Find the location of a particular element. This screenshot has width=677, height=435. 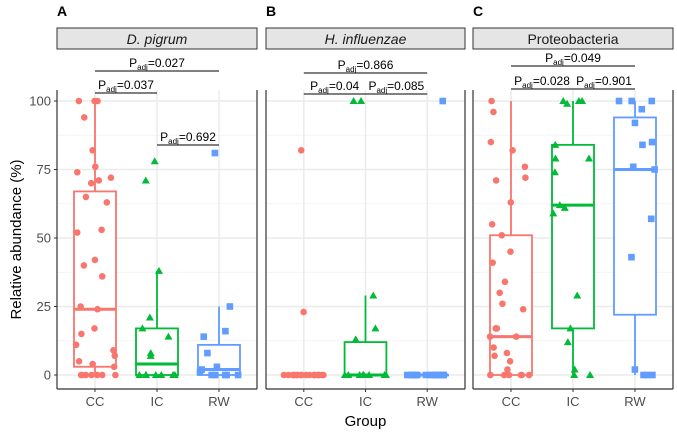

facet-title: D. pigrum is located at coordinates (157, 39).